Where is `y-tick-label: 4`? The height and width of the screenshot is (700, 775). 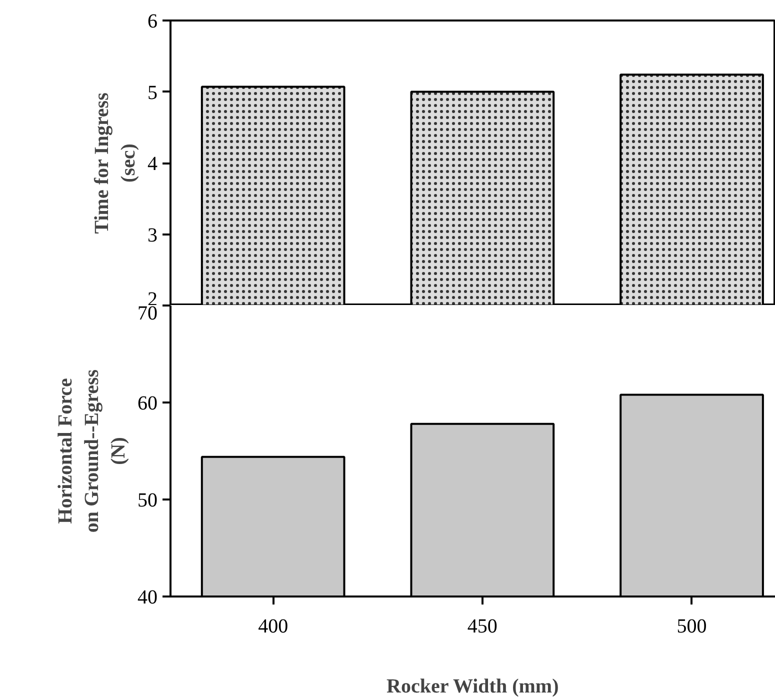
y-tick-label: 4 is located at coordinates (153, 164).